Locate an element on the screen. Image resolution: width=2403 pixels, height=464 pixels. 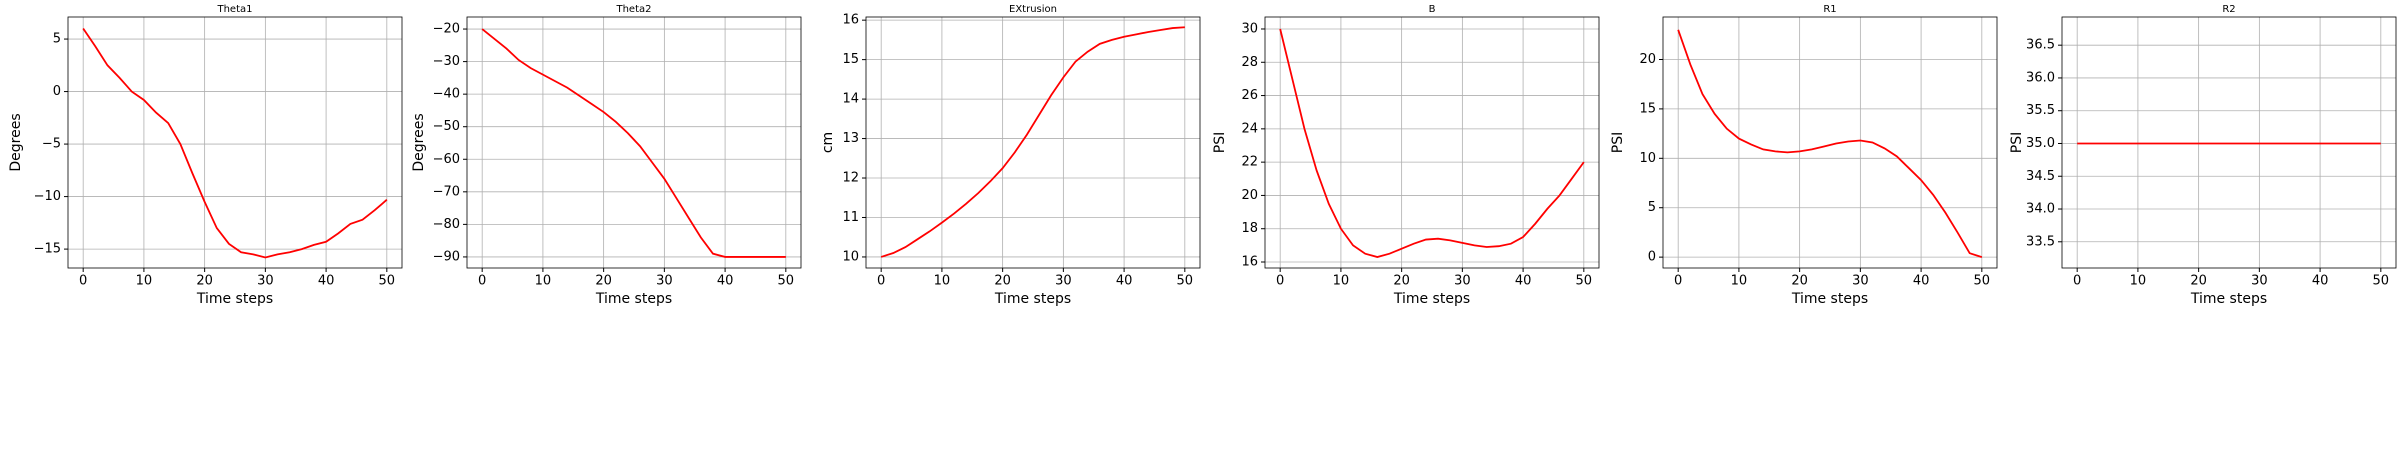
y-tick-label: 30 is located at coordinates (1249, 28).